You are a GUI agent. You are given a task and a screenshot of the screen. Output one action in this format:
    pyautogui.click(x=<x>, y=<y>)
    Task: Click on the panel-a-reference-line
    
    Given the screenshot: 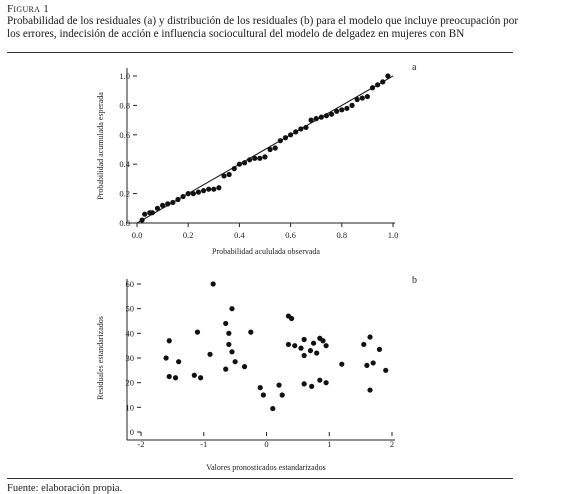 What is the action you would take?
    pyautogui.click(x=265, y=149)
    